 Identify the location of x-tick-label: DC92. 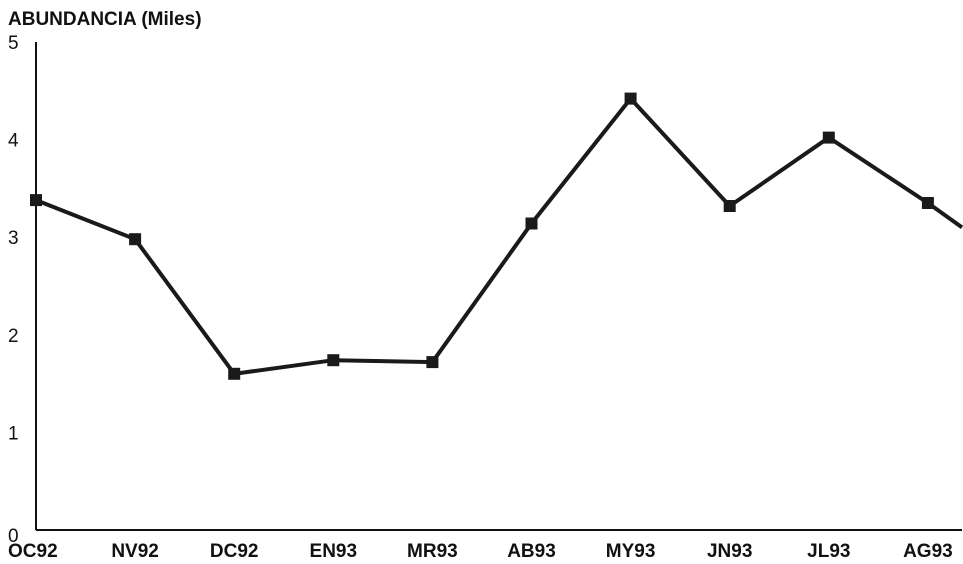
(234, 551).